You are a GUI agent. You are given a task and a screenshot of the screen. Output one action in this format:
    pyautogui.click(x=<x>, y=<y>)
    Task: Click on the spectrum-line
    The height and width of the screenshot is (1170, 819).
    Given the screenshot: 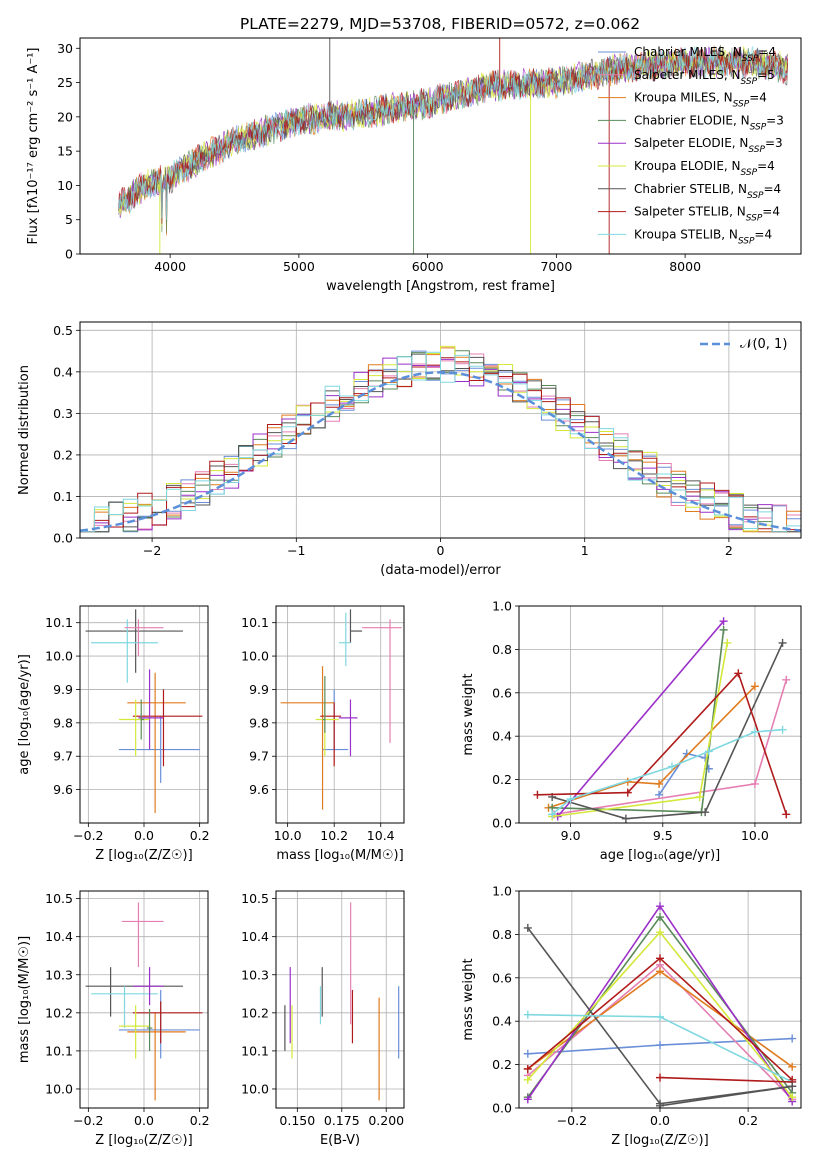 What is the action you would take?
    pyautogui.click(x=453, y=136)
    